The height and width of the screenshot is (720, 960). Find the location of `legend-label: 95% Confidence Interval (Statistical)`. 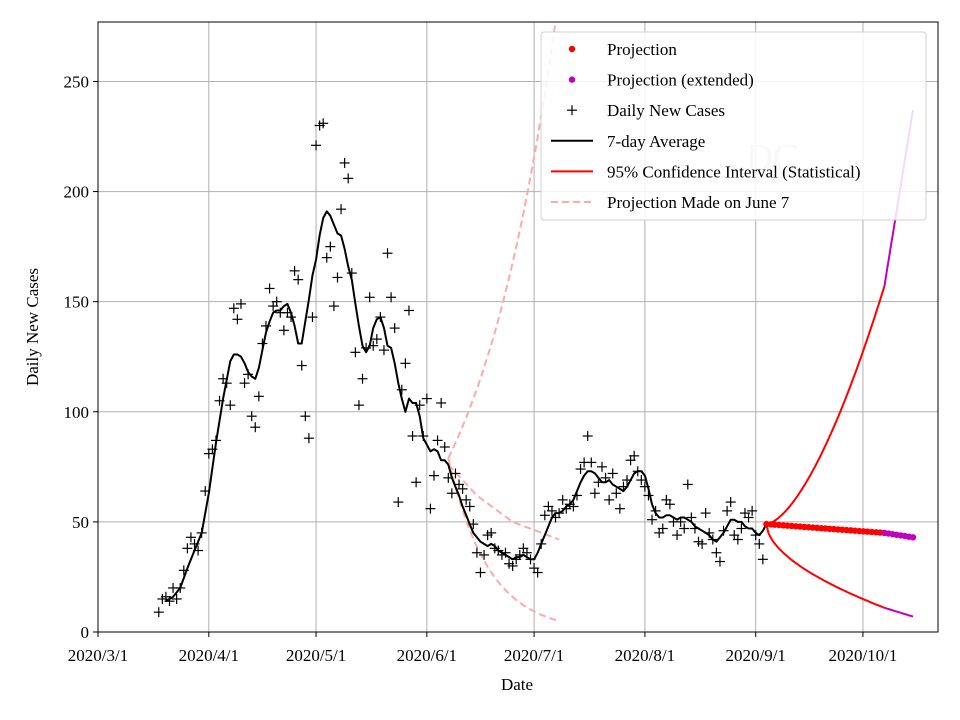

legend-label: 95% Confidence Interval (Statistical) is located at coordinates (734, 171).